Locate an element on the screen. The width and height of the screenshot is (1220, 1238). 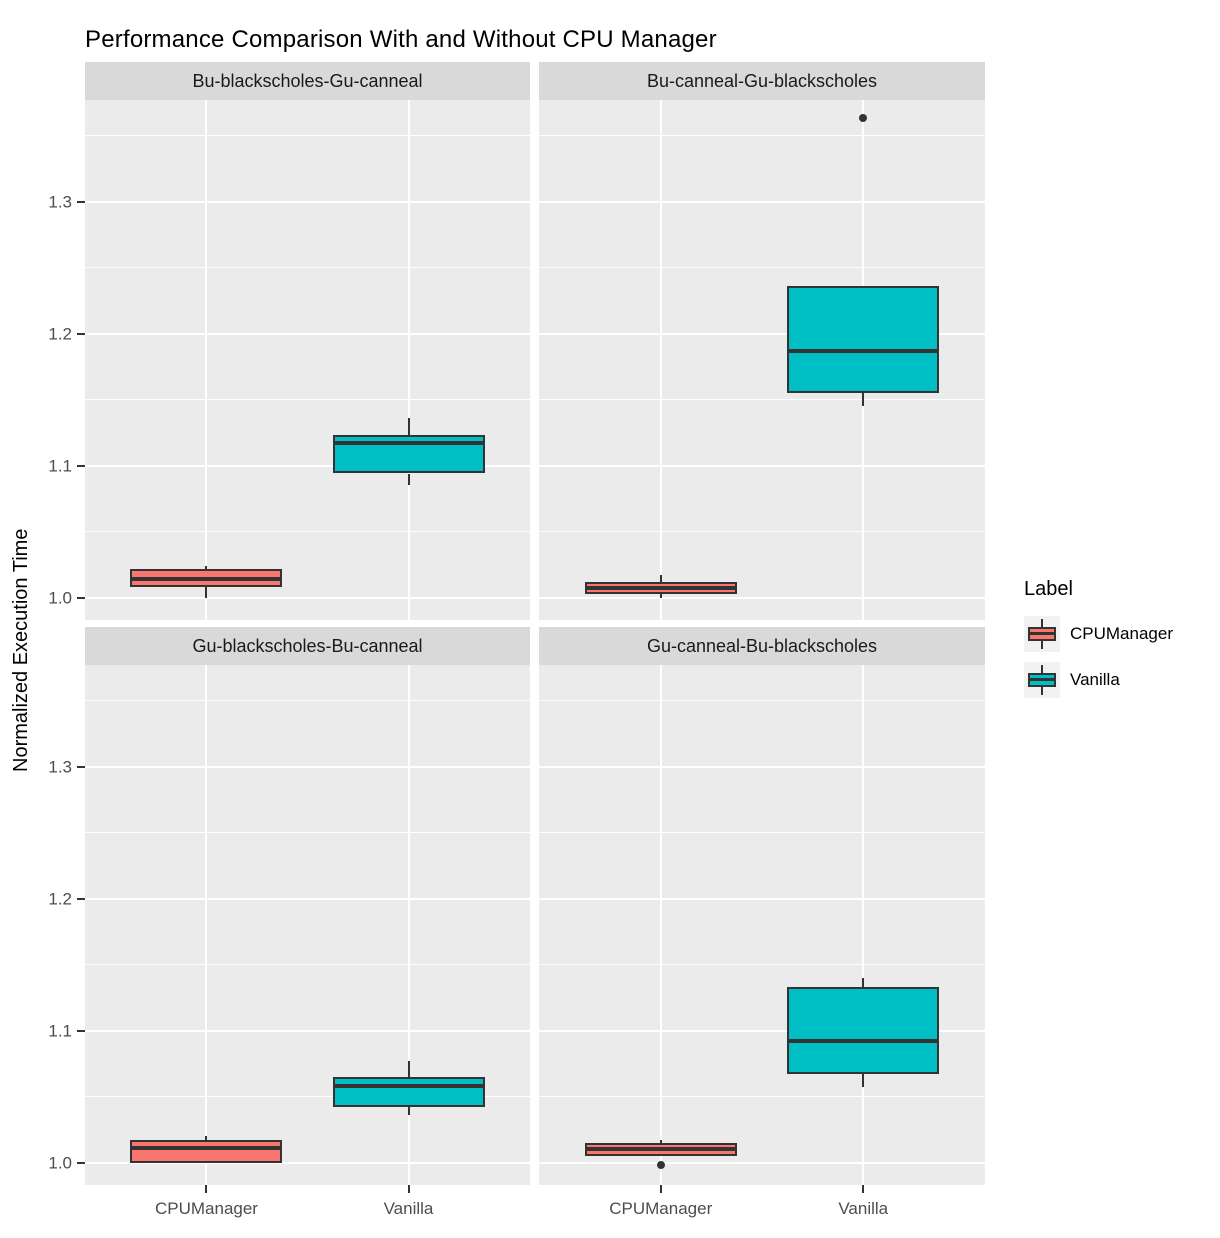
facet-strip: Gu-canneal-Bu-blackscholes is located at coordinates (762, 646).